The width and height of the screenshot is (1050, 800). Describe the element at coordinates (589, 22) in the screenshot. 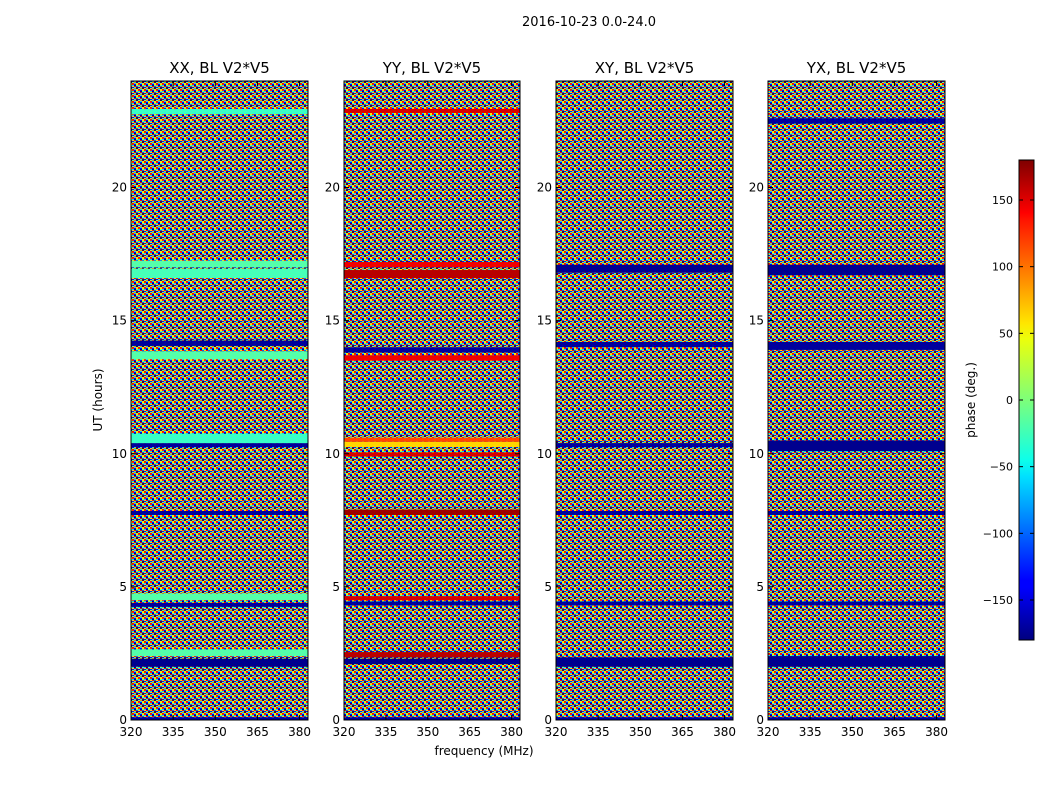

I see `figure-suptitle: 2016-10-23 0.0-24.0` at that location.